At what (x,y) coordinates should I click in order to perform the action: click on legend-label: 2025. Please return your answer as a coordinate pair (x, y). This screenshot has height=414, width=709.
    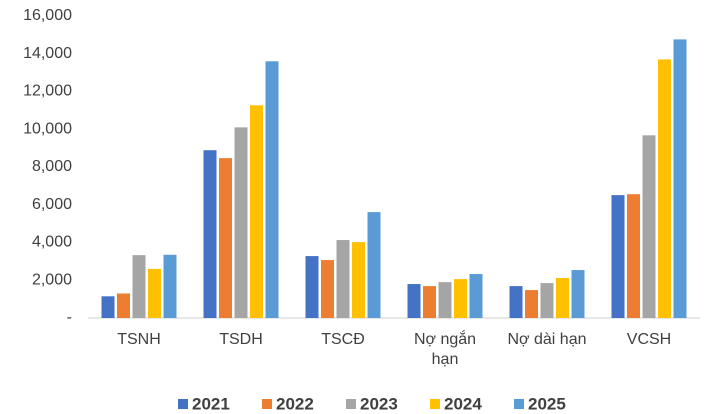
    Looking at the image, I should click on (547, 403).